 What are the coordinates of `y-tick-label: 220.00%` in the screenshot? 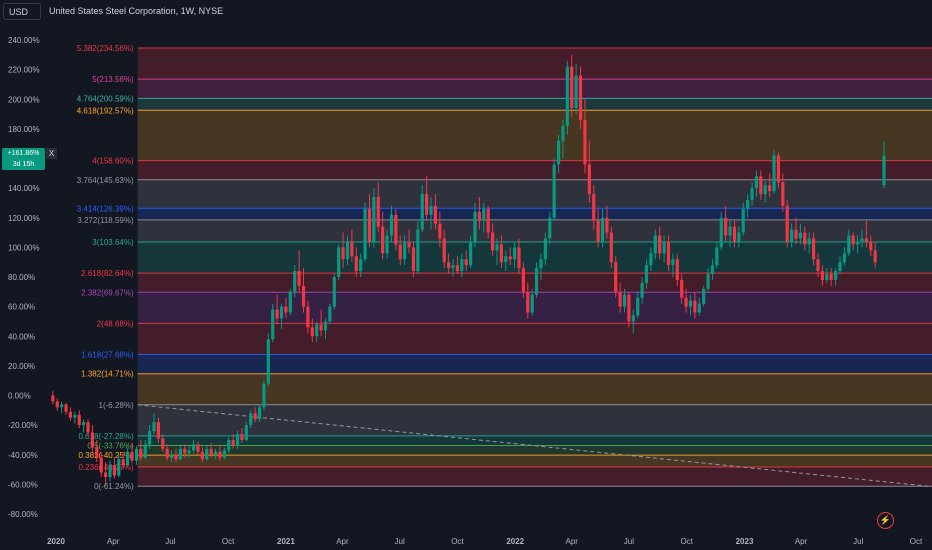 It's located at (24, 70).